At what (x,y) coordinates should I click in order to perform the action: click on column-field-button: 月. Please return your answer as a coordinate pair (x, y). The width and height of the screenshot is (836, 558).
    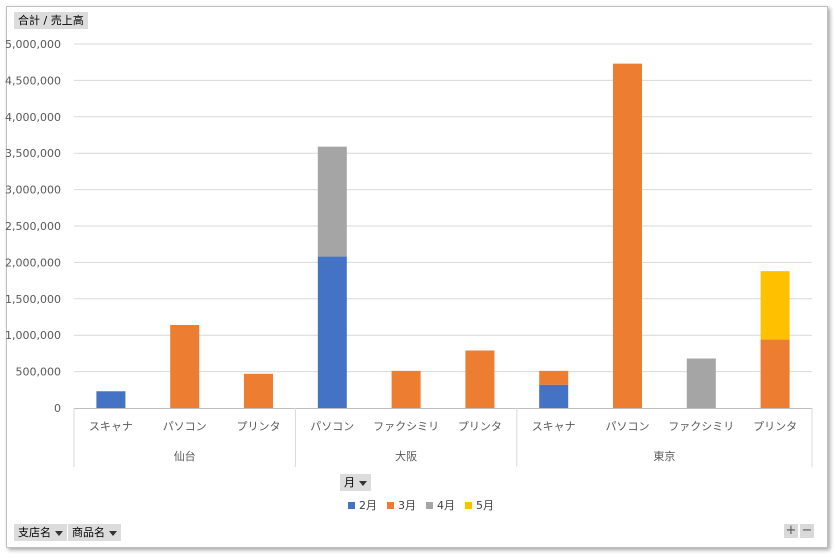
    Looking at the image, I should click on (355, 482).